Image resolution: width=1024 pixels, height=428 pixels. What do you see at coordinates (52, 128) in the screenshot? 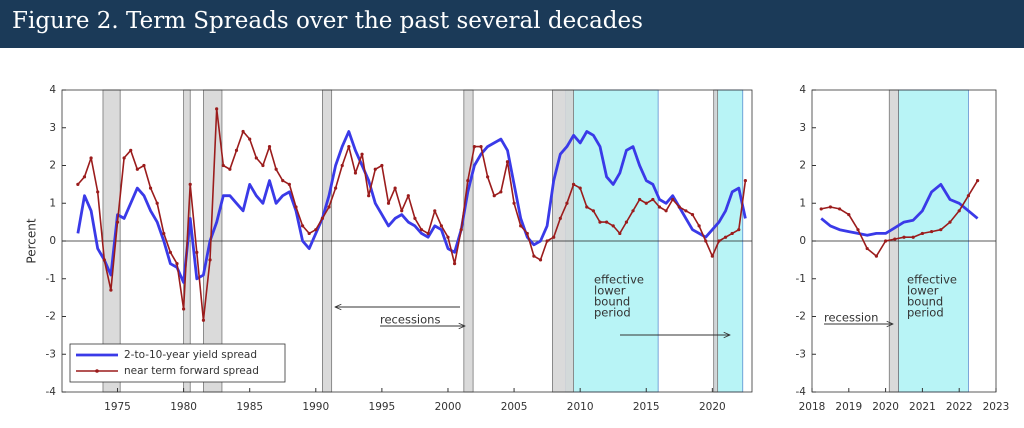
I see `y-tick-label: 3` at bounding box center [52, 128].